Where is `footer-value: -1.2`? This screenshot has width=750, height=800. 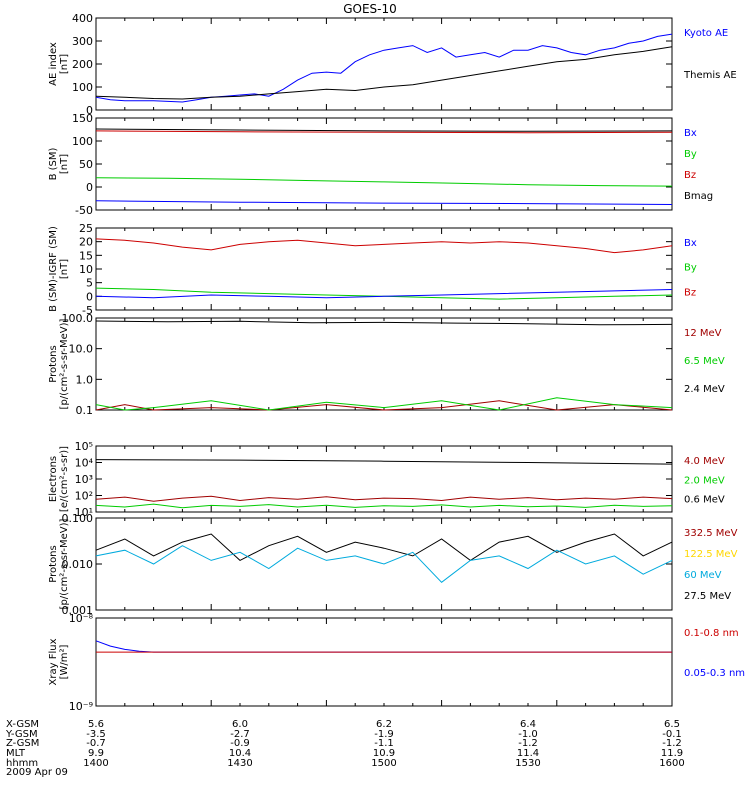
footer-value: -1.2 is located at coordinates (528, 743).